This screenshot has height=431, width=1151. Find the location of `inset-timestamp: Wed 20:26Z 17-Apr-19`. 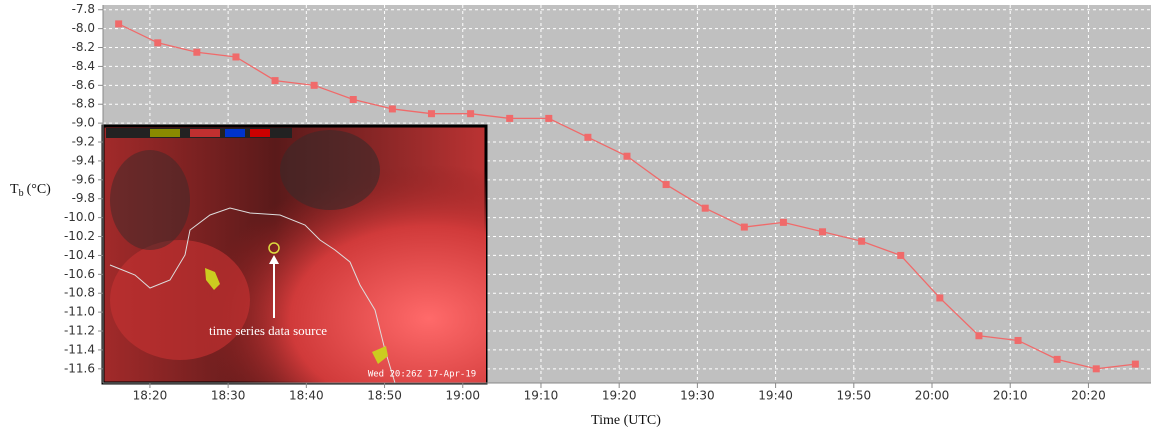

inset-timestamp: Wed 20:26Z 17-Apr-19 is located at coordinates (422, 375).